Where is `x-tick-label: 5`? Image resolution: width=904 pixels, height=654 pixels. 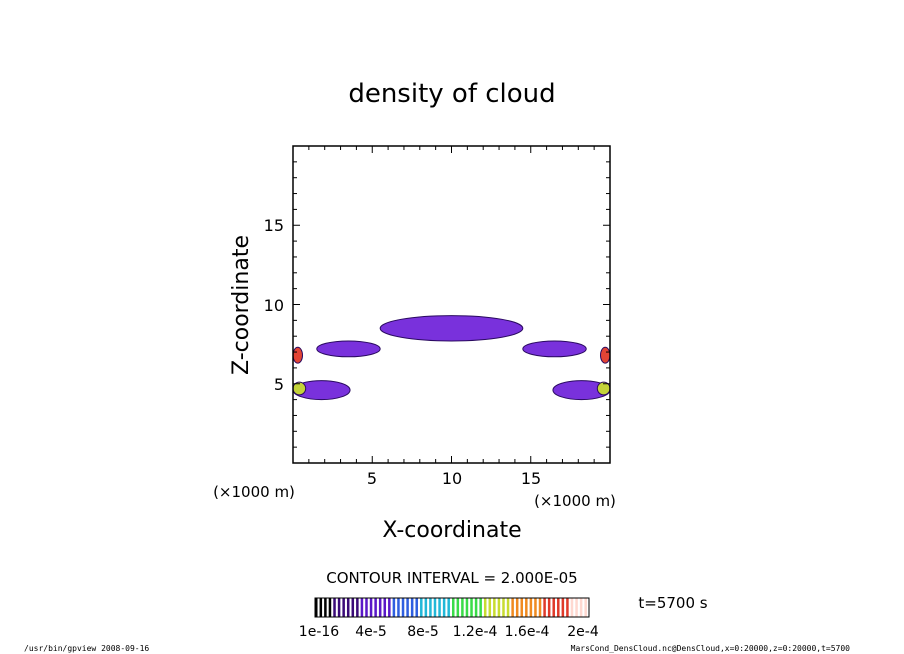
x-tick-label: 5 is located at coordinates (372, 478).